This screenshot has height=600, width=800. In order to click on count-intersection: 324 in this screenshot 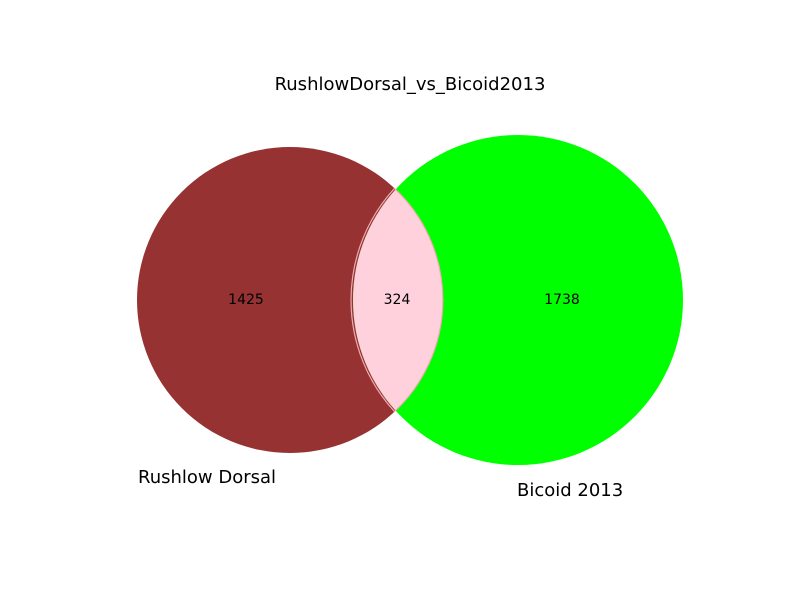, I will do `click(397, 300)`.